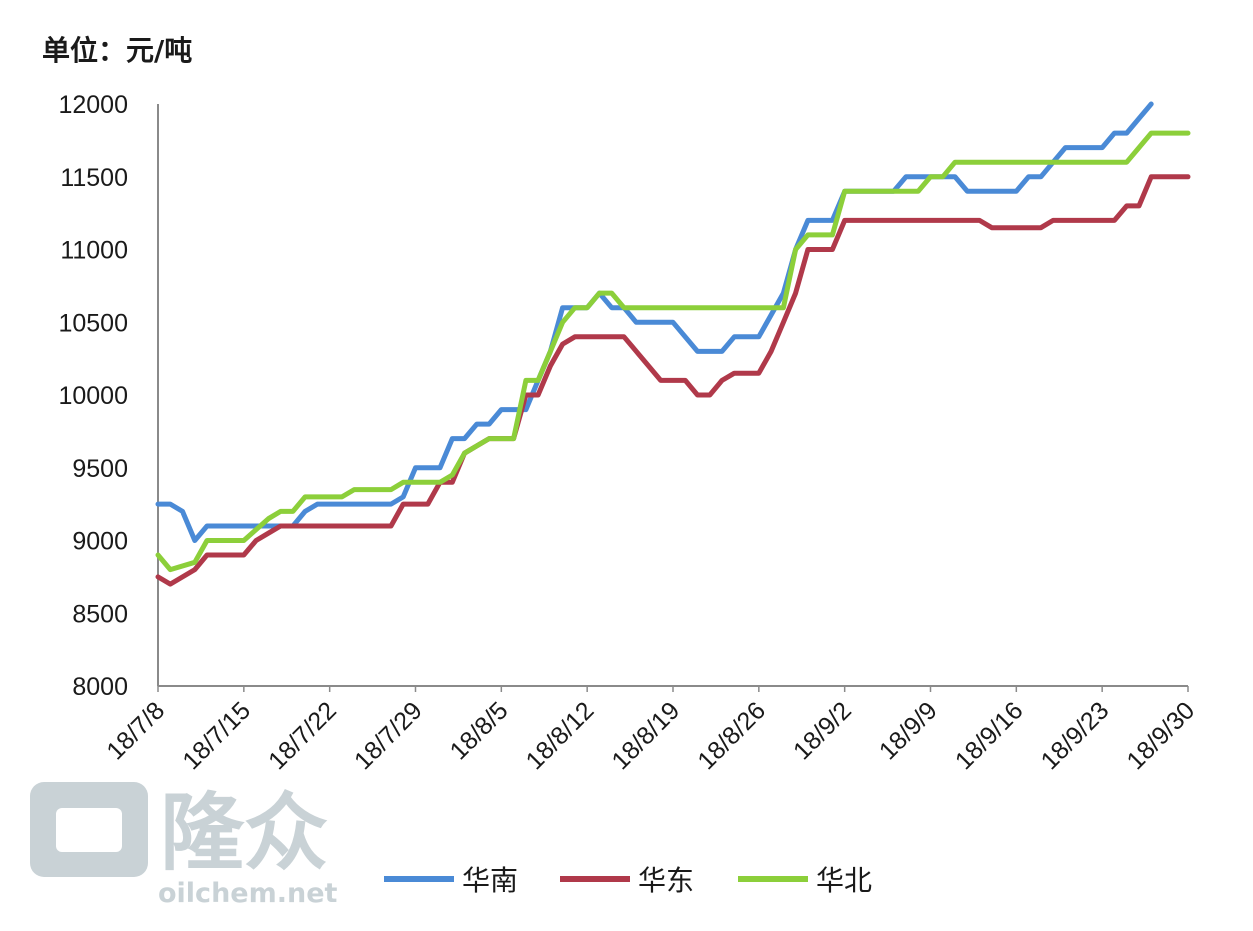  I want to click on y-tick-label: 11500, so click(94, 178).